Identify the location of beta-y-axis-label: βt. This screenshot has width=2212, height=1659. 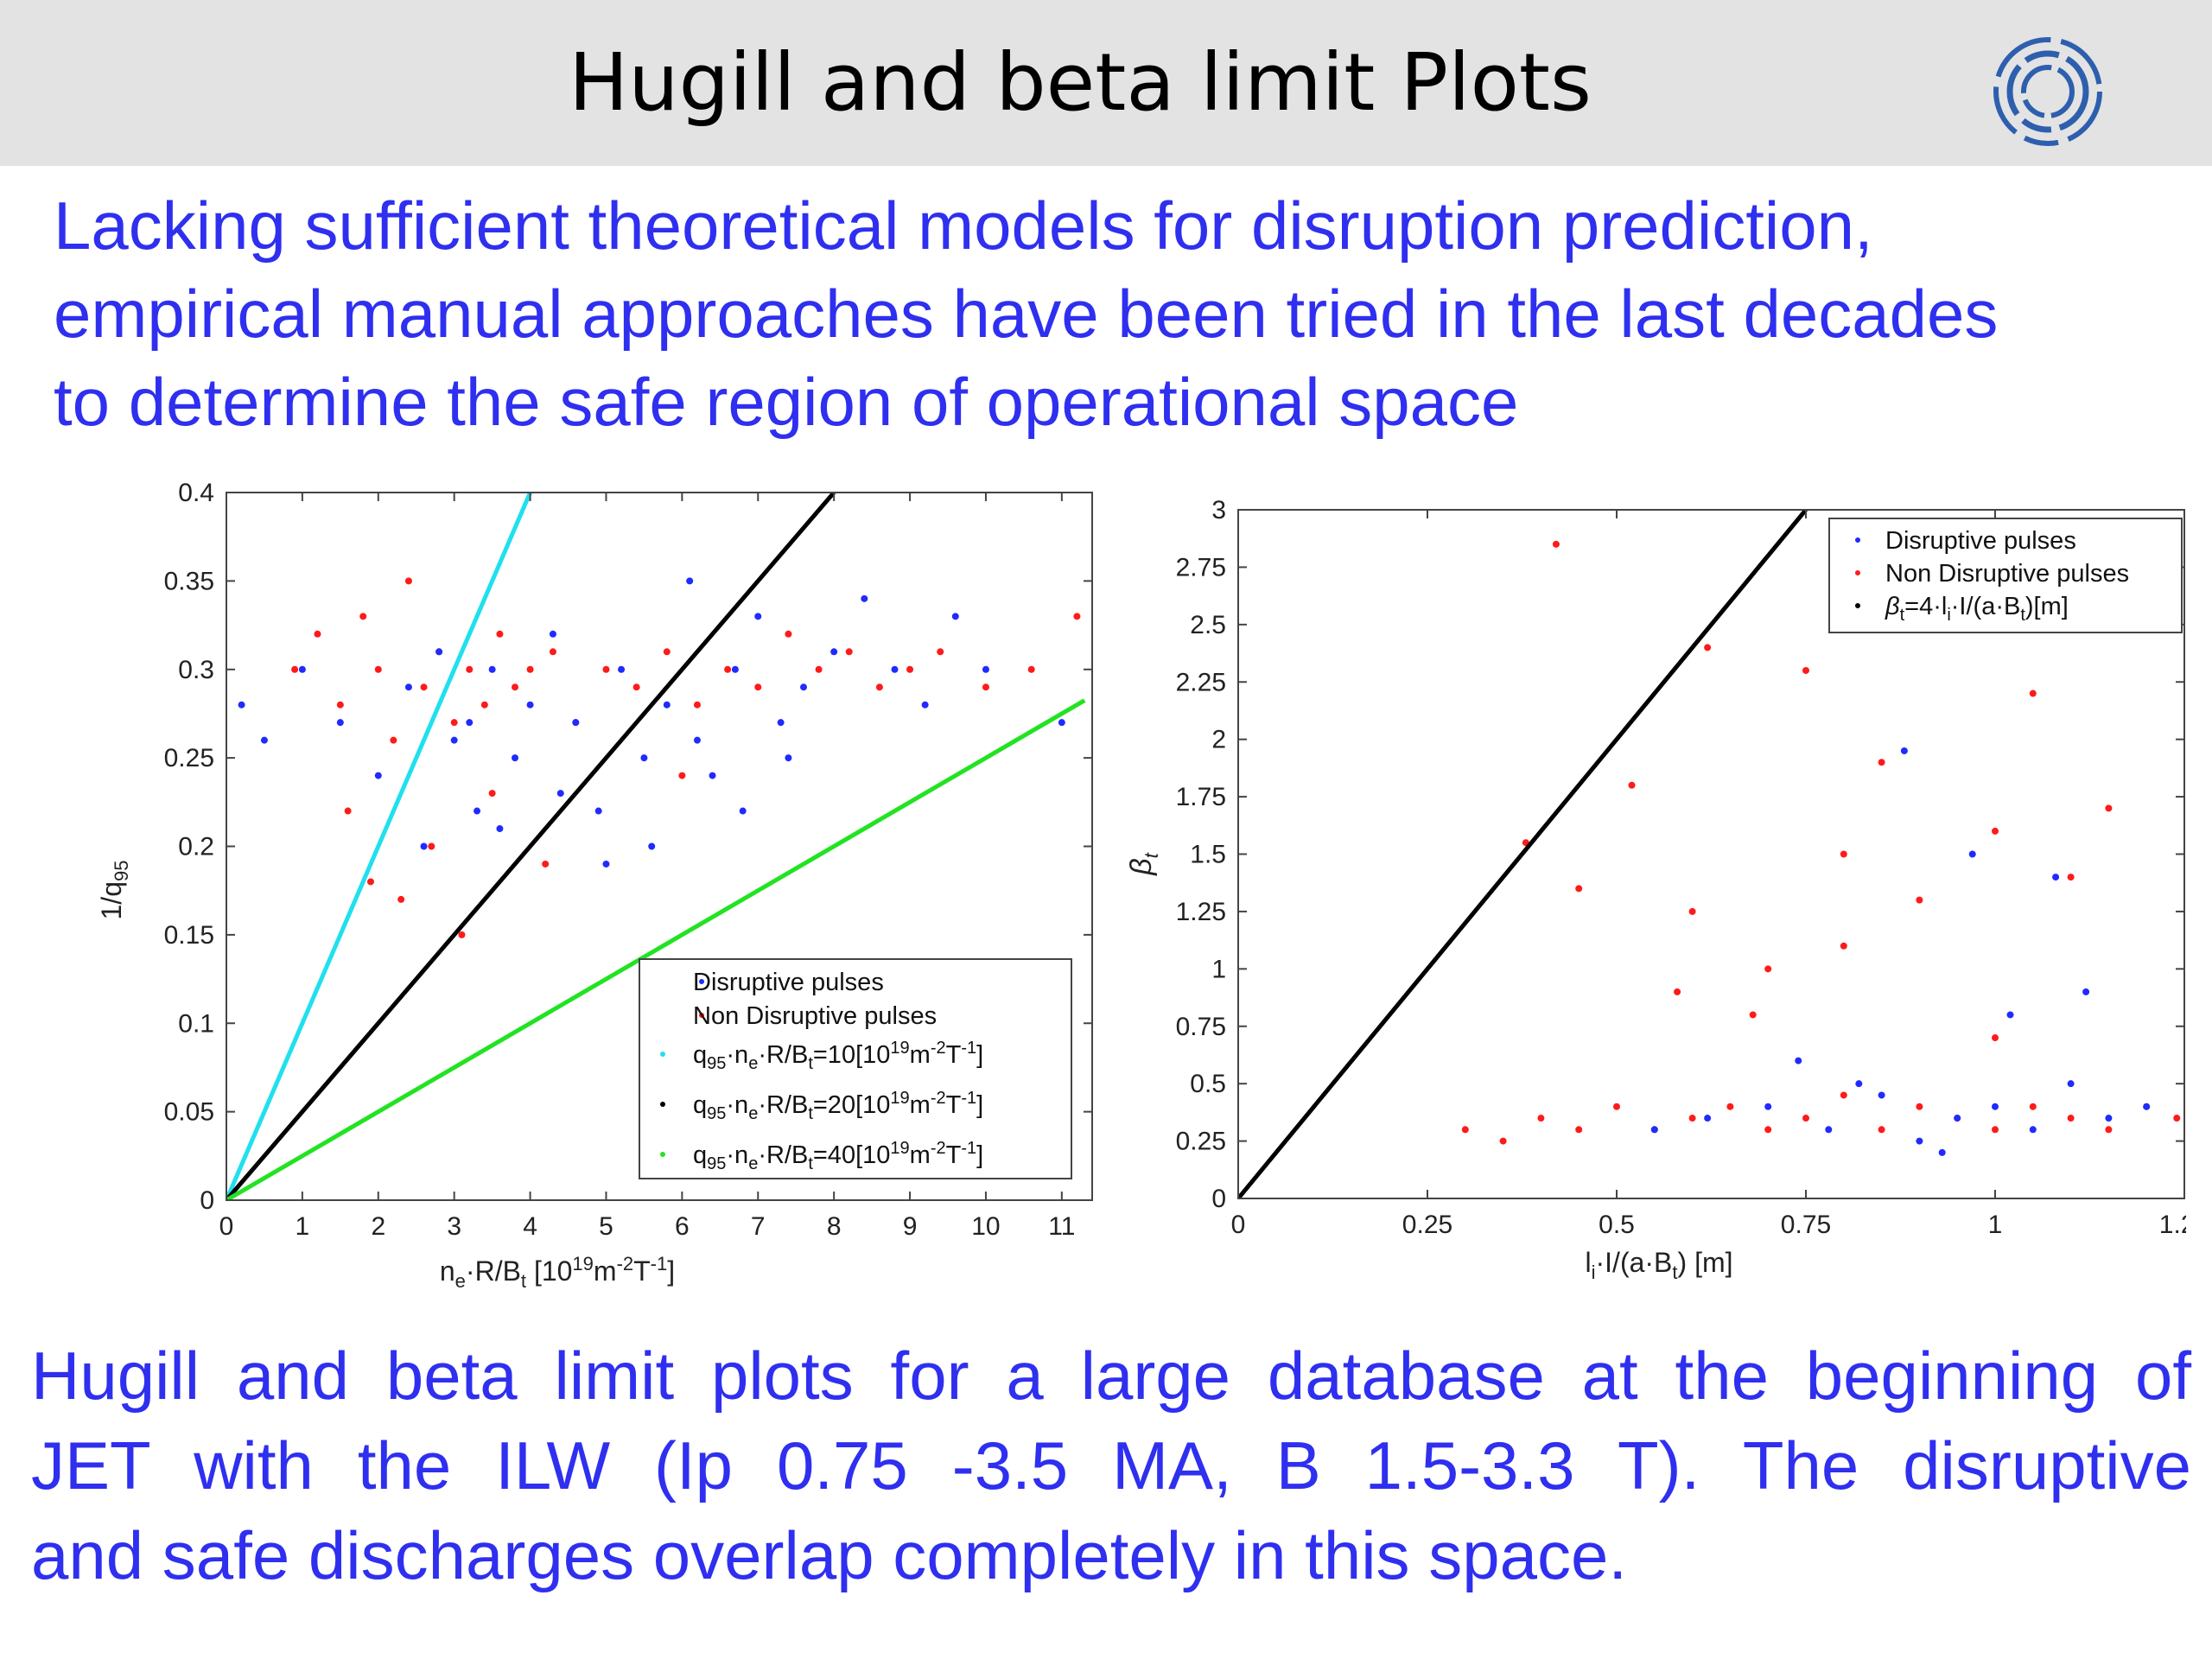
(1143, 863).